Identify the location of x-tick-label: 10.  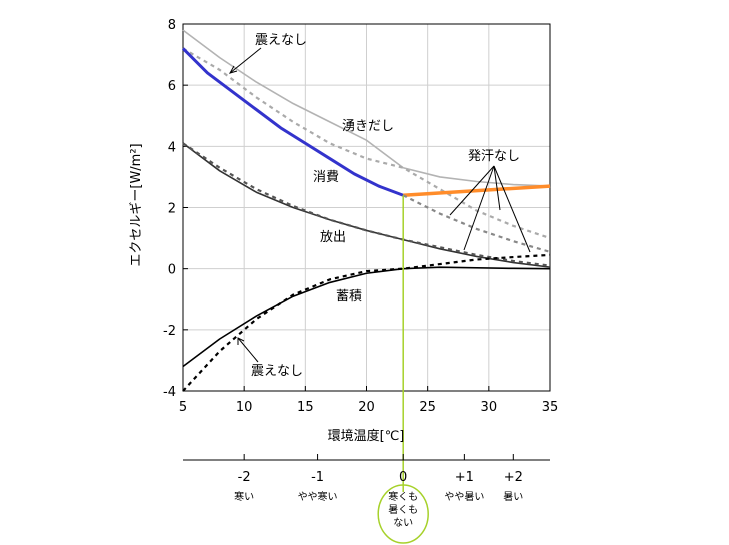
(244, 407).